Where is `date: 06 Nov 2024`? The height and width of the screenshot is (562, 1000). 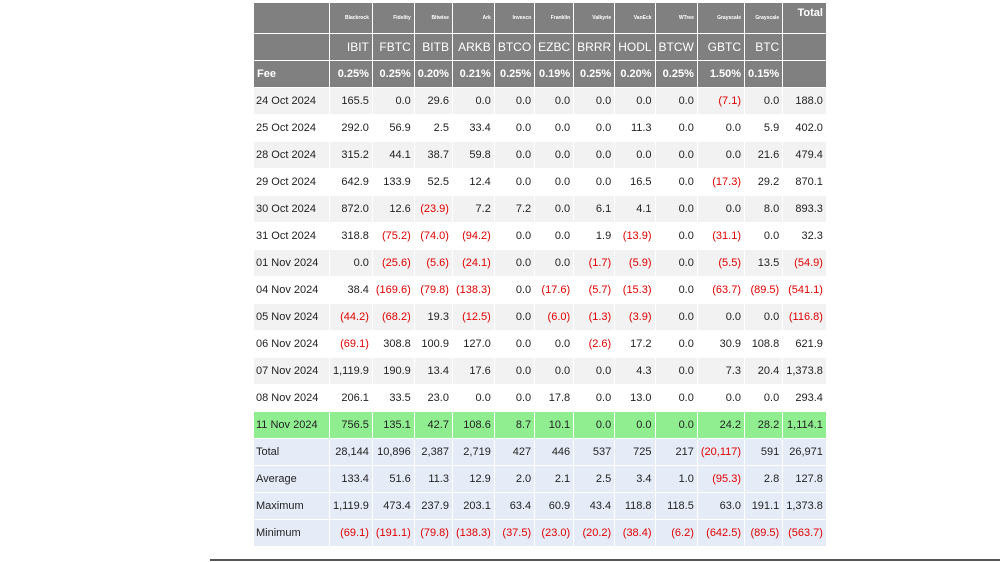 date: 06 Nov 2024 is located at coordinates (291, 344).